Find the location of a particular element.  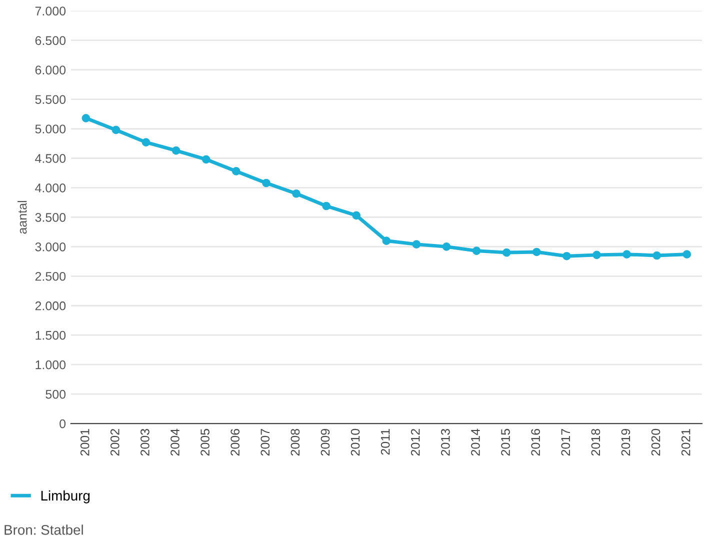

x-tick-label: 2008 is located at coordinates (295, 442).